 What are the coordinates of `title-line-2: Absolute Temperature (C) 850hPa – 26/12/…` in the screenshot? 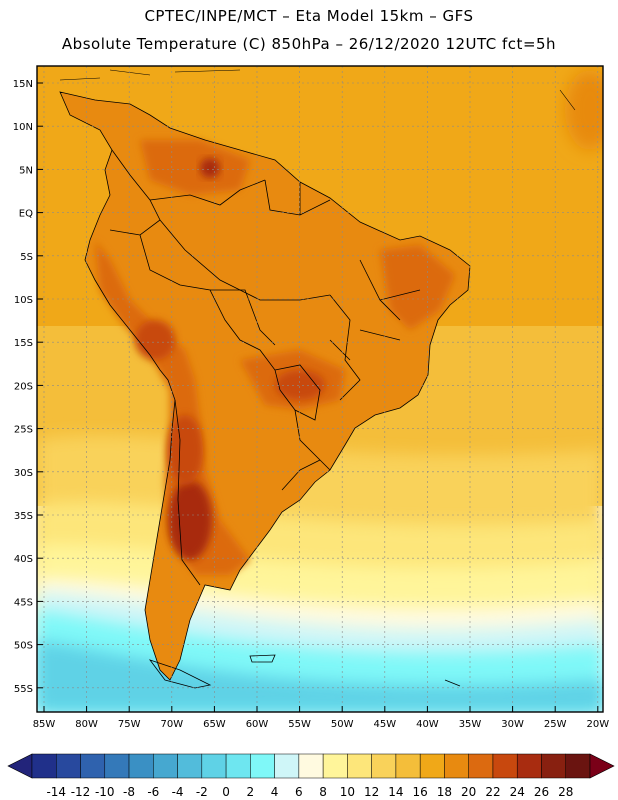 It's located at (309, 44).